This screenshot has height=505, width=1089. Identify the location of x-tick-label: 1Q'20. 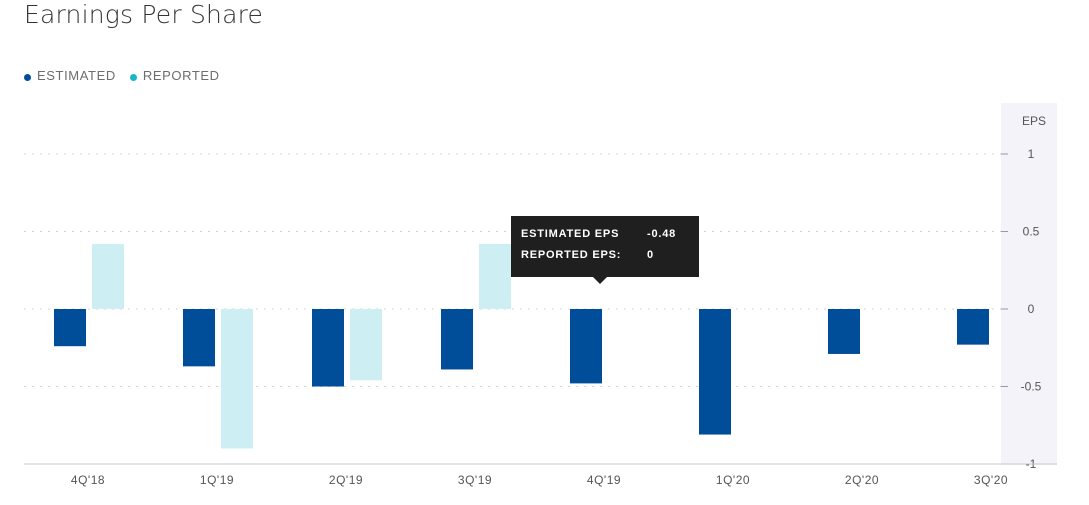
(733, 480).